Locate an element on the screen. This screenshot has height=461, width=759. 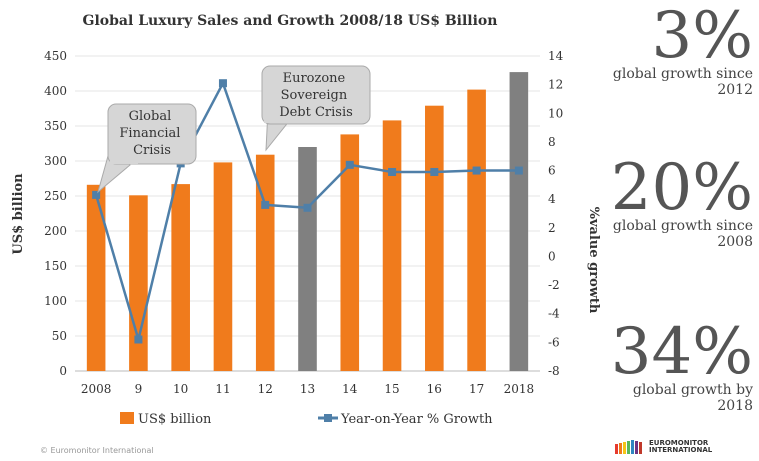
x-tick-label: 13 is located at coordinates (307, 389).